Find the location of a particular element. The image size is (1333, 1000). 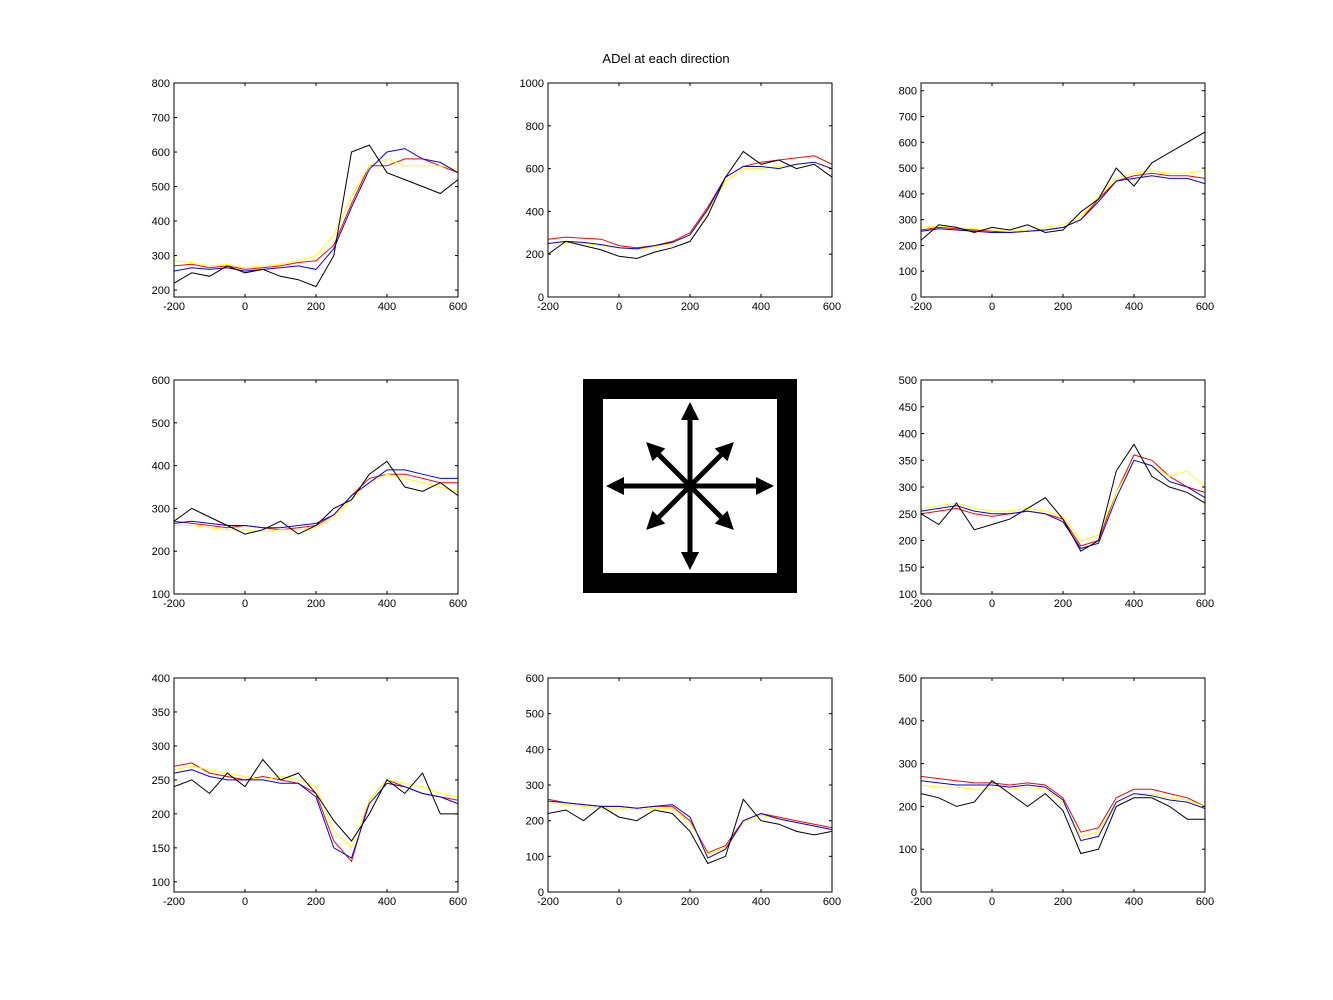

subplot-middle-left: -200 0 200 400 600 100 200 300 400 500 600 is located at coordinates (310, 492).